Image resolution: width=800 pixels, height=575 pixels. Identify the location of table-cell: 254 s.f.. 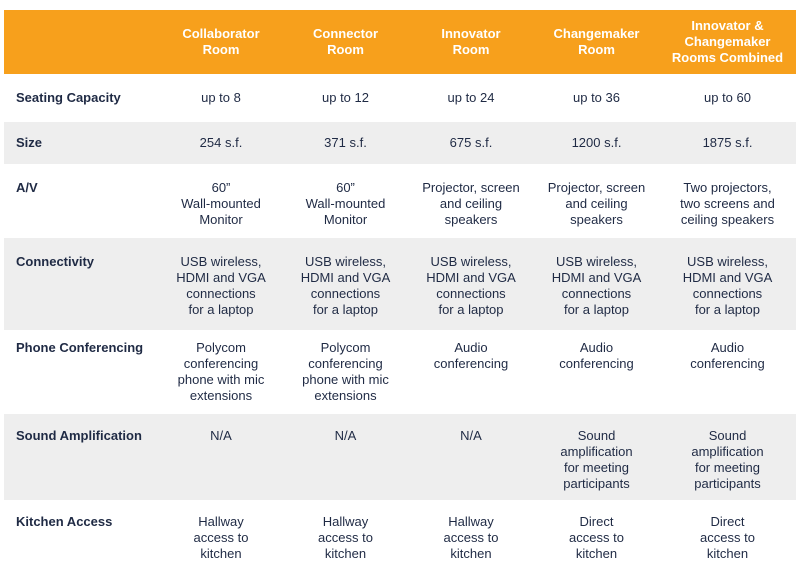
(221, 143).